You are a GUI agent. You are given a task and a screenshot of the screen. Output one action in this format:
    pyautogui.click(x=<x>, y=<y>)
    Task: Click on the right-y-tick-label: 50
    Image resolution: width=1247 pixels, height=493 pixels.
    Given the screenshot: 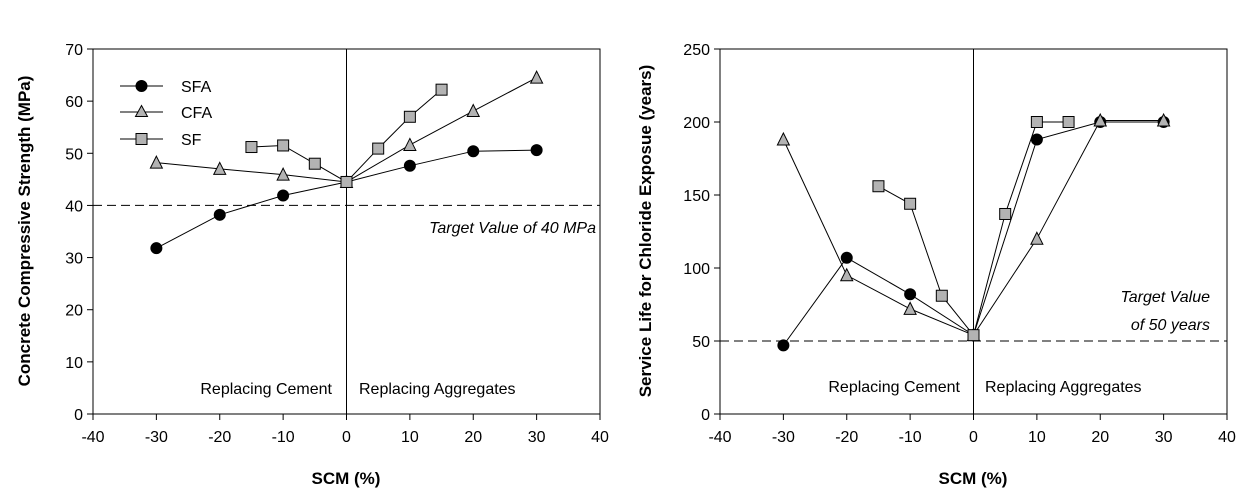 What is the action you would take?
    pyautogui.click(x=701, y=342)
    